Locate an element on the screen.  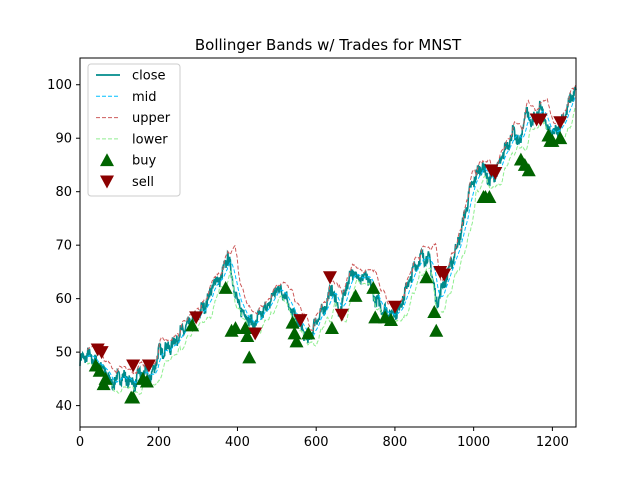
y-tick-label: 40 is located at coordinates (63, 406).